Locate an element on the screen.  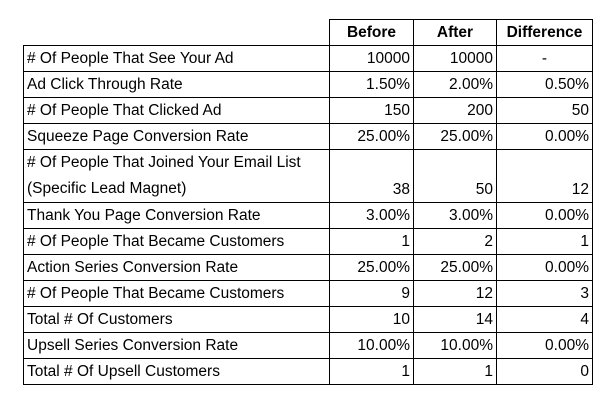
table-row: Total # Of Customers 10 14 4 is located at coordinates (308, 319).